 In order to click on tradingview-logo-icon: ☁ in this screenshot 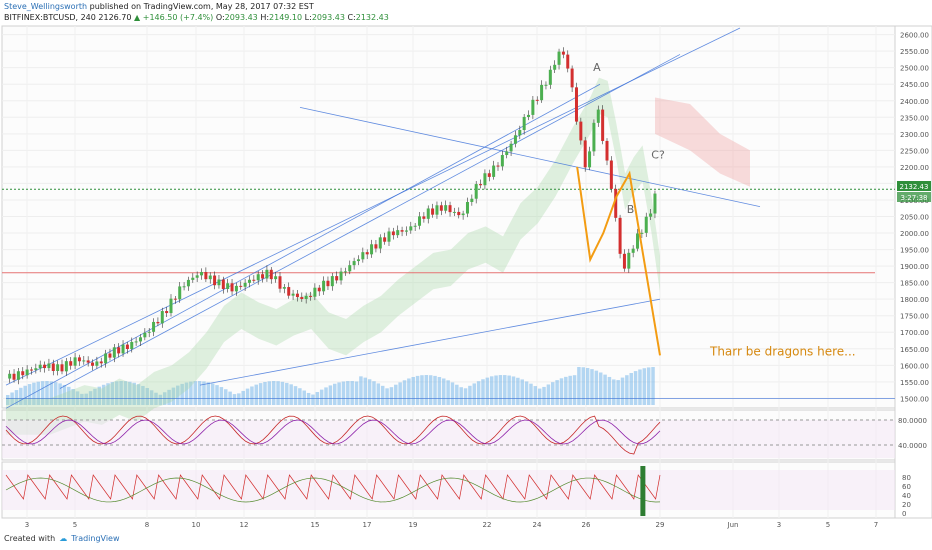, I will do `click(63, 538)`.